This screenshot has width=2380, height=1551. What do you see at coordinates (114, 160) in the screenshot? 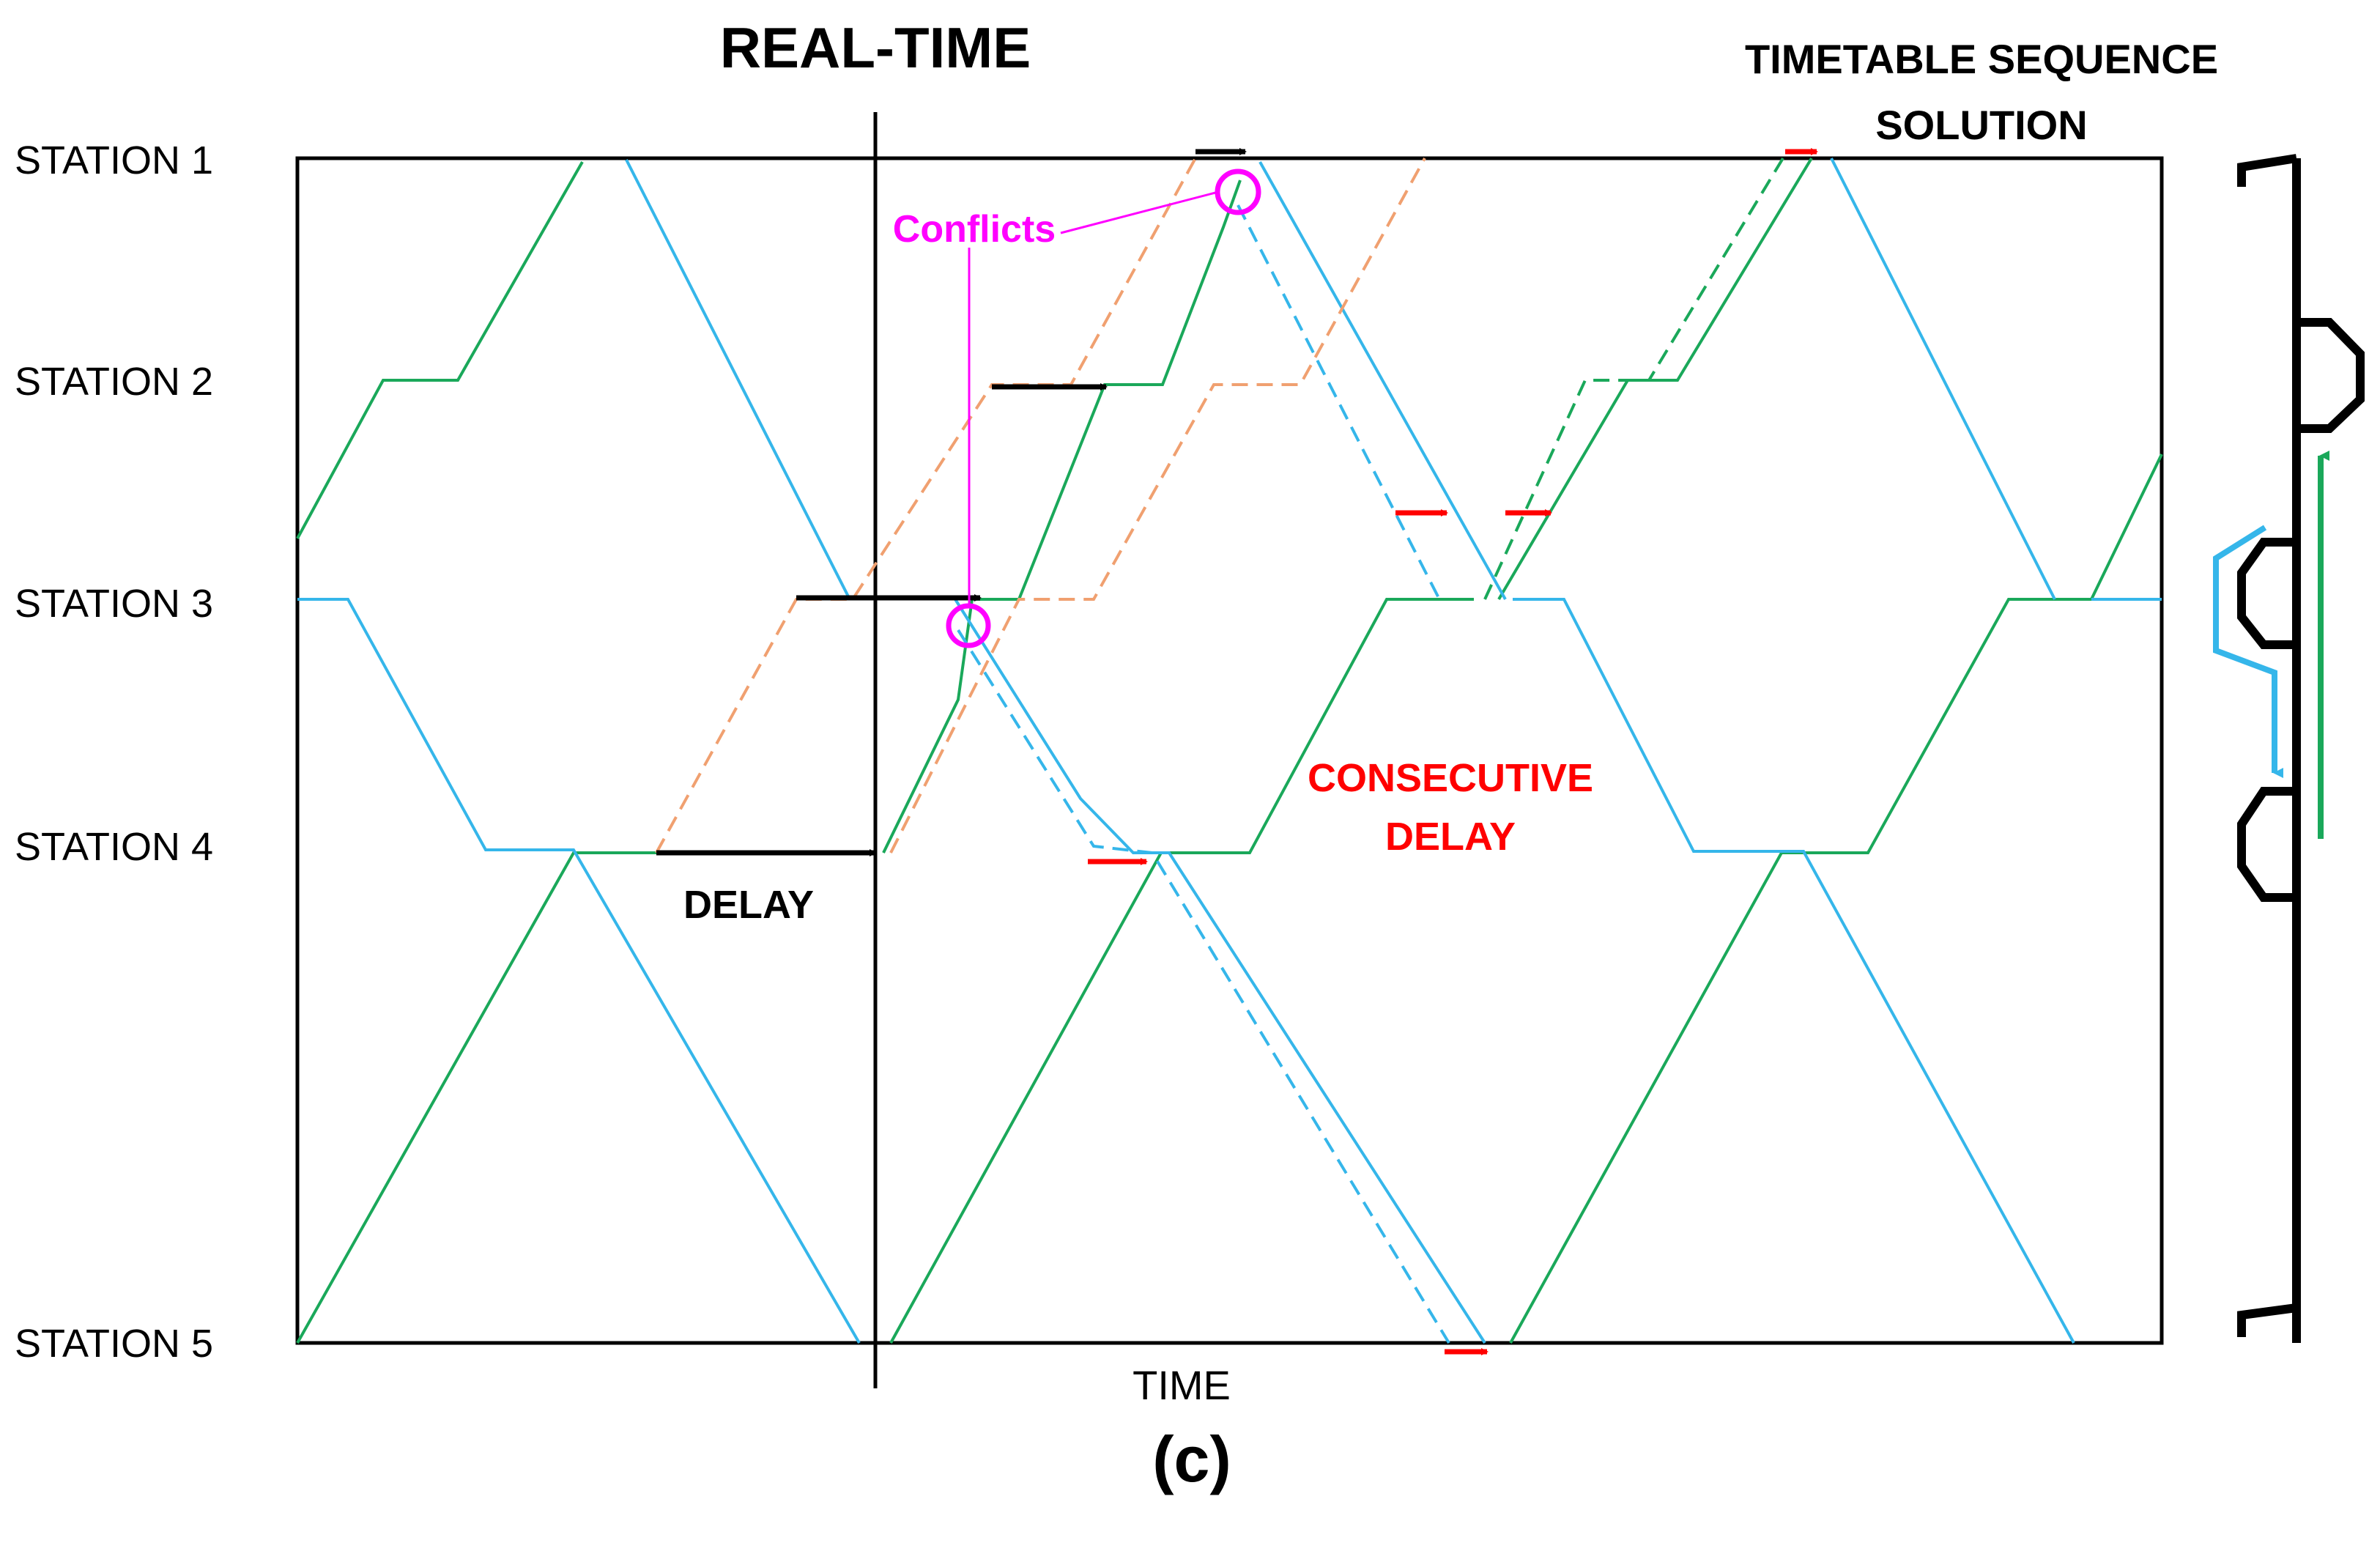
I see `station-label-1: STATION 1` at bounding box center [114, 160].